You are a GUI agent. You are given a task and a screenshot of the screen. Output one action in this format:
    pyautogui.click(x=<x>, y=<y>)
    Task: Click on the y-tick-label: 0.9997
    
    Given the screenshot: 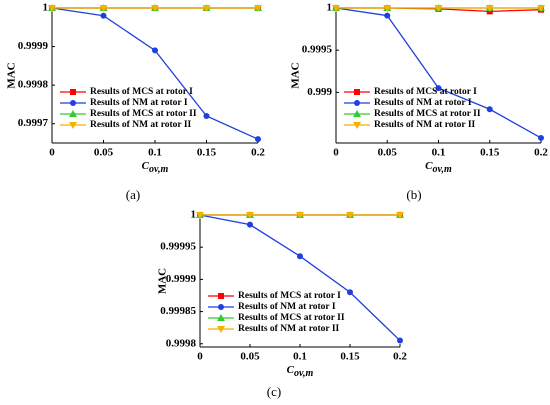 What is the action you would take?
    pyautogui.click(x=33, y=123)
    